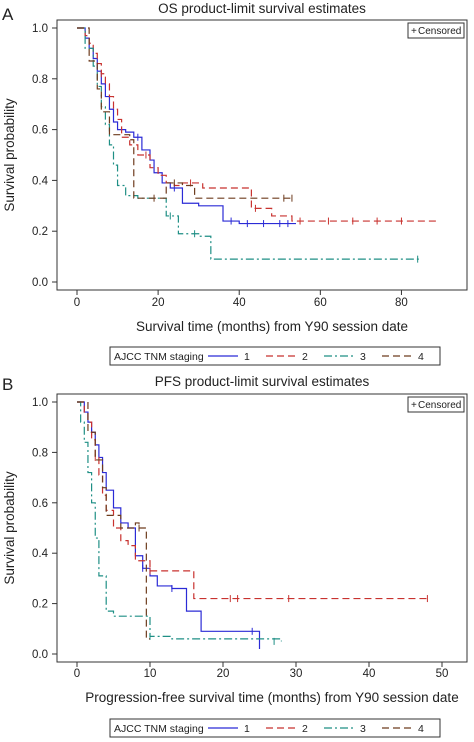  I want to click on x-tick-label: 60, so click(320, 303).